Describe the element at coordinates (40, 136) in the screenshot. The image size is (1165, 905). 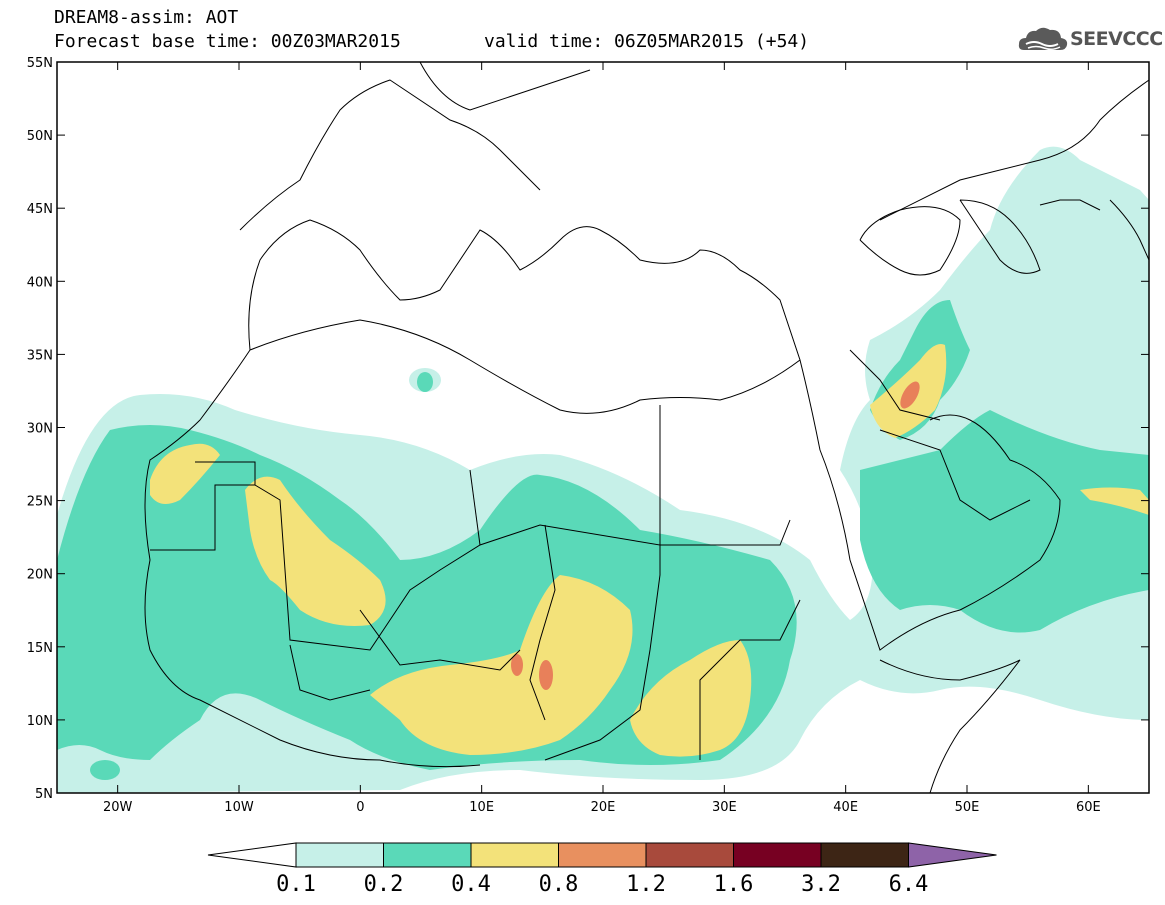
I see `lat-label: 50N` at that location.